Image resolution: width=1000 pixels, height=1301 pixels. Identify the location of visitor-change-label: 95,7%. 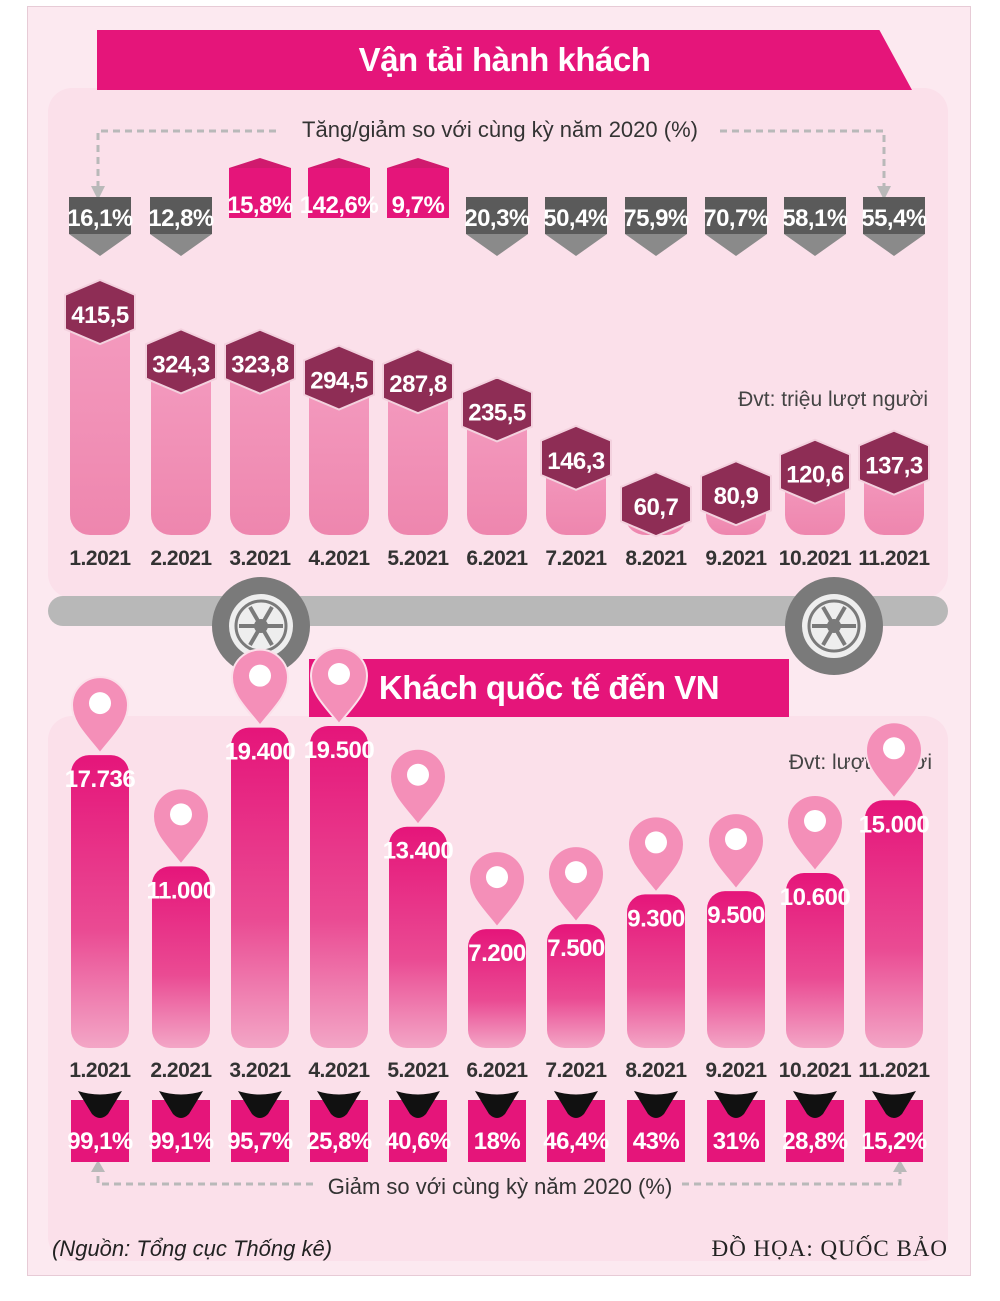
(260, 1141).